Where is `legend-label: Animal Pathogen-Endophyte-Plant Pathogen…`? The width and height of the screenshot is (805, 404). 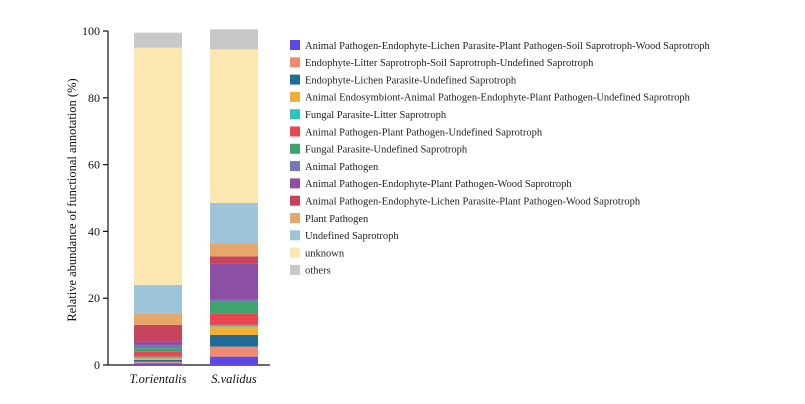
legend-label: Animal Pathogen-Endophyte-Plant Pathogen… is located at coordinates (438, 184).